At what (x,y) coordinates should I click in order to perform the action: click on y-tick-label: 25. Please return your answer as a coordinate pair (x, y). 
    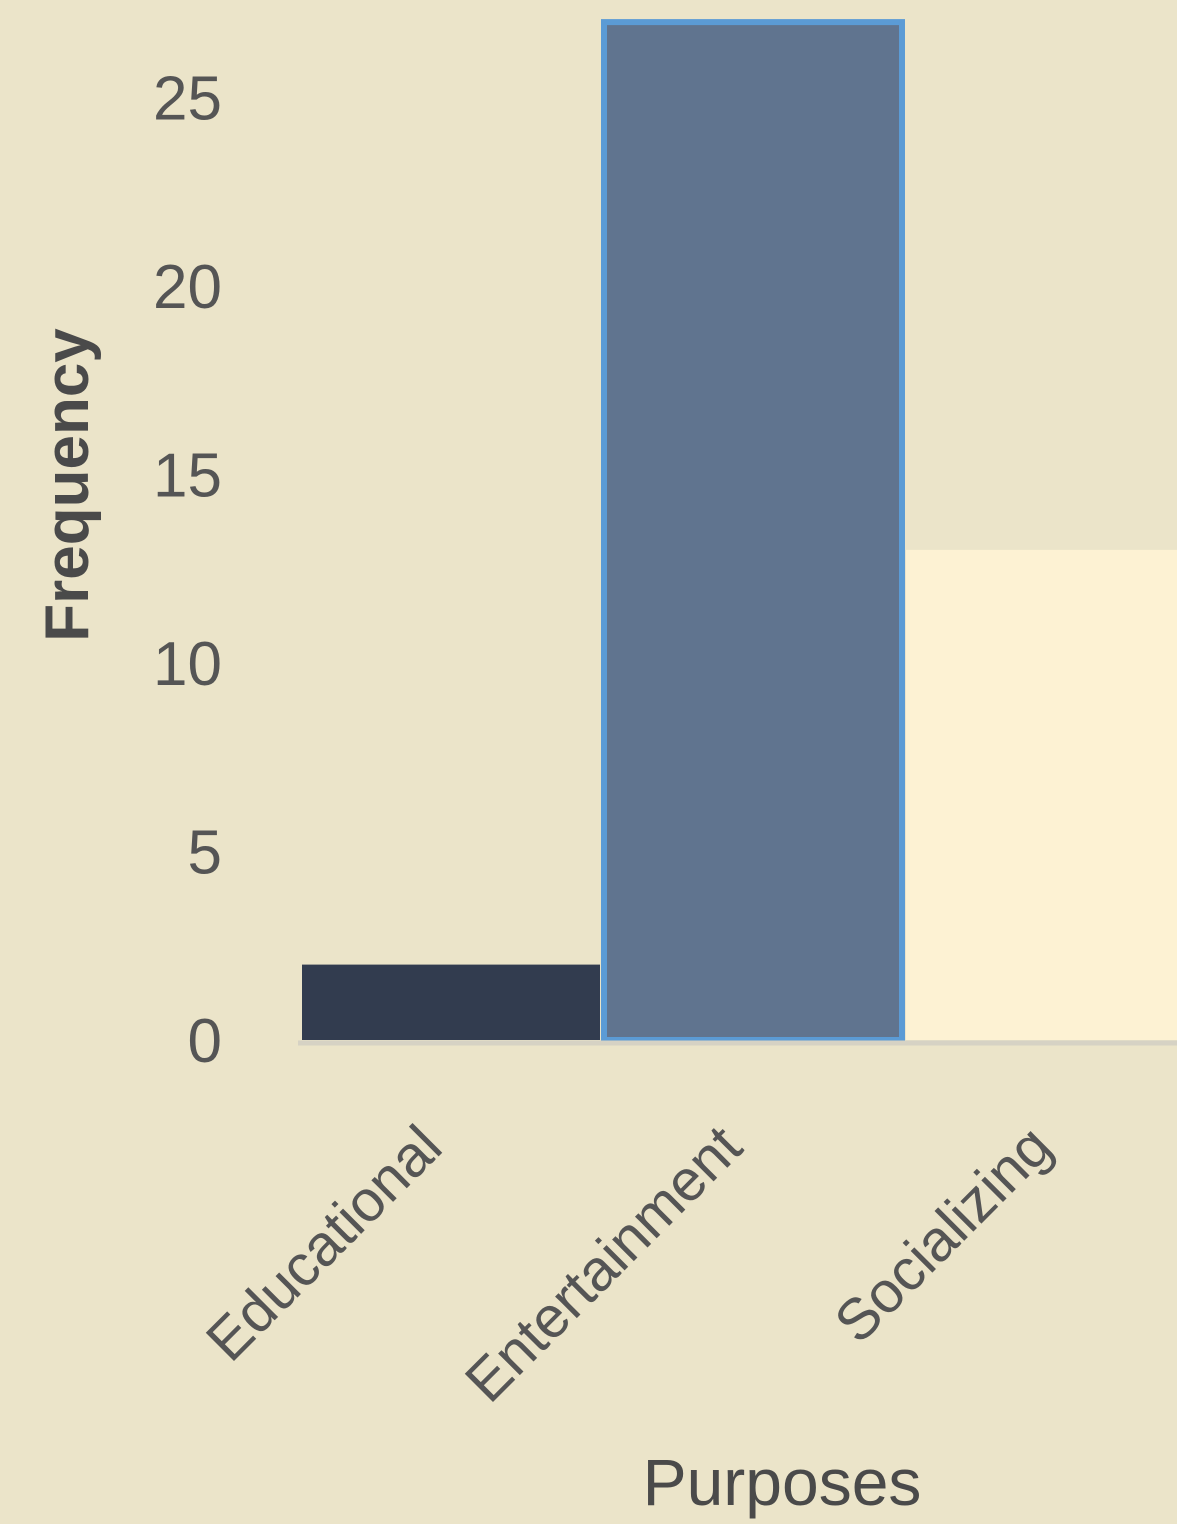
    Looking at the image, I should click on (187, 99).